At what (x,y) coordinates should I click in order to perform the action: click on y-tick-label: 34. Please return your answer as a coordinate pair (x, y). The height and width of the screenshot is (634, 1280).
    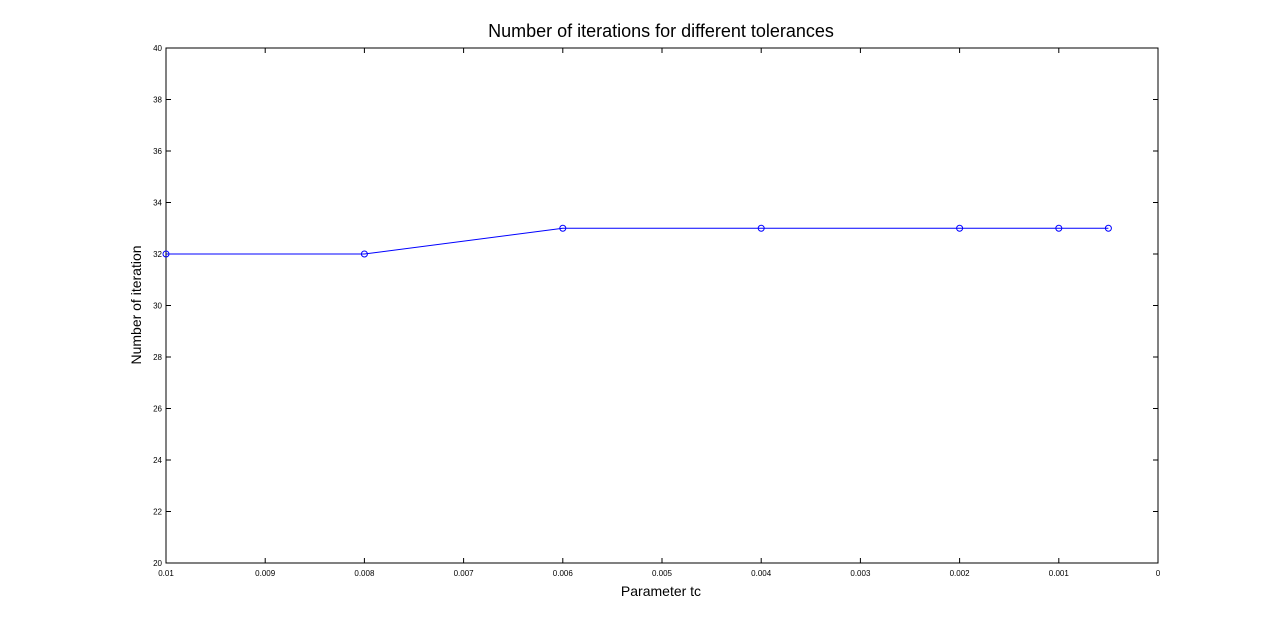
    Looking at the image, I should click on (157, 203).